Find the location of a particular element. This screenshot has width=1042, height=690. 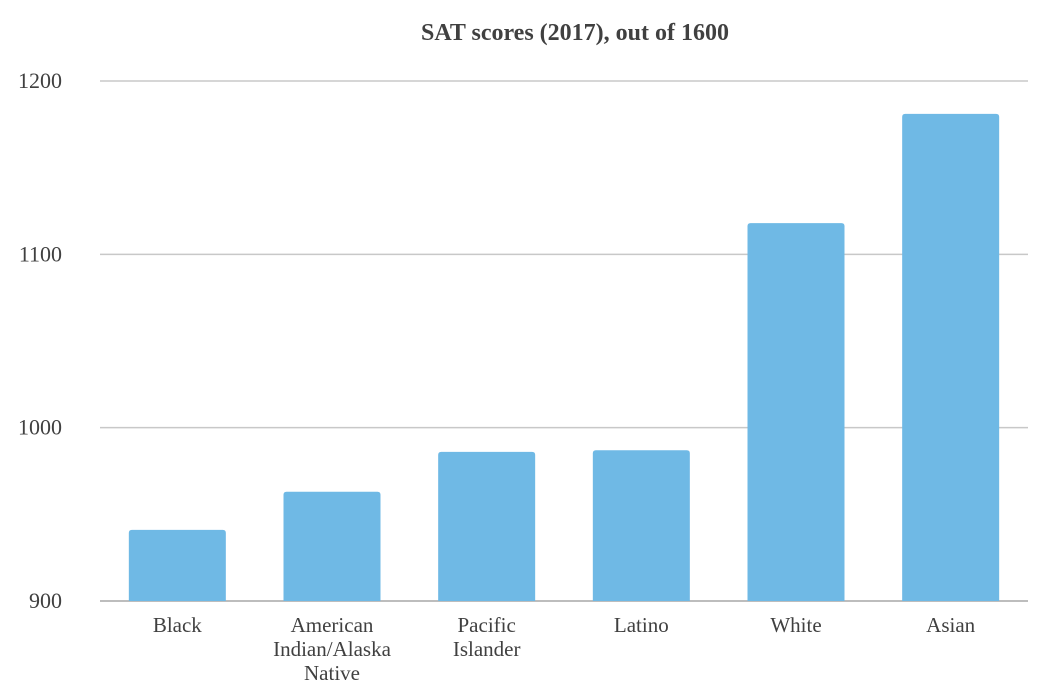

category-label: Pacific Islander is located at coordinates (487, 637).